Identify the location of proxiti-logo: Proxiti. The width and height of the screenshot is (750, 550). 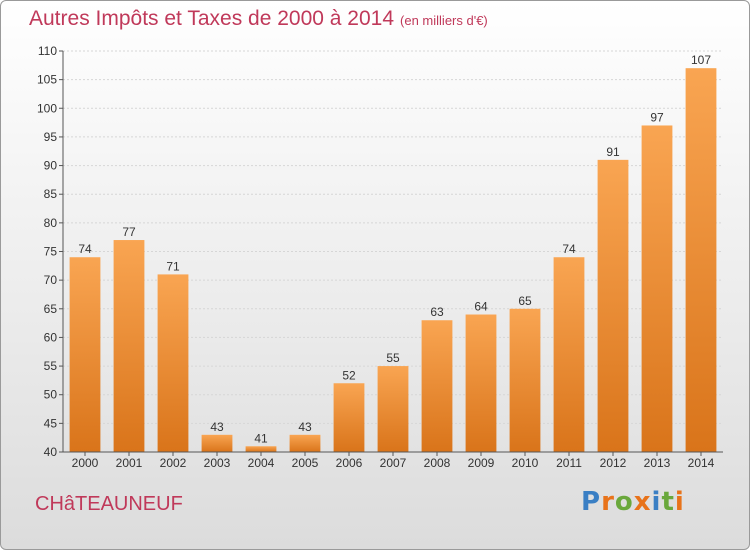
(633, 502).